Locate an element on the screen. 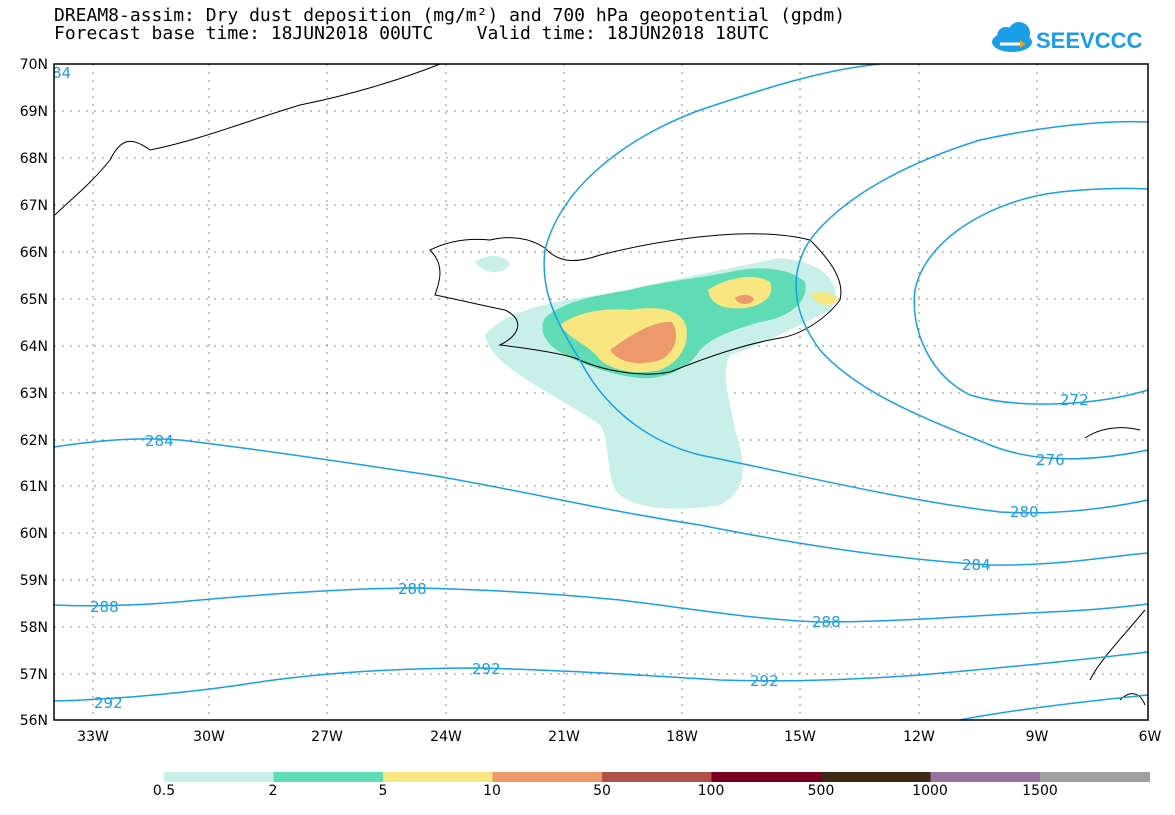 The image size is (1175, 815). lon-label: 6W is located at coordinates (1150, 737).